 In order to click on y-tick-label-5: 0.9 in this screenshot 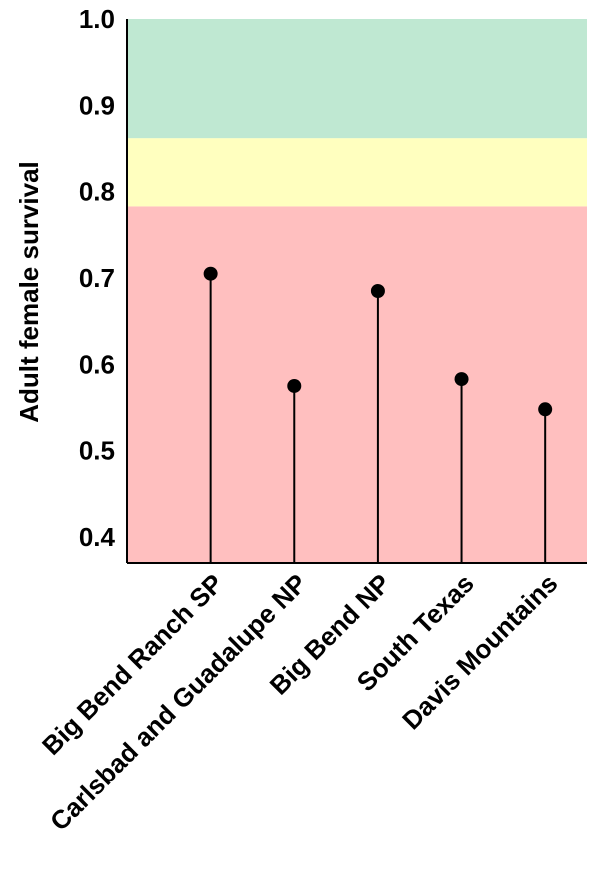, I will do `click(97, 105)`.